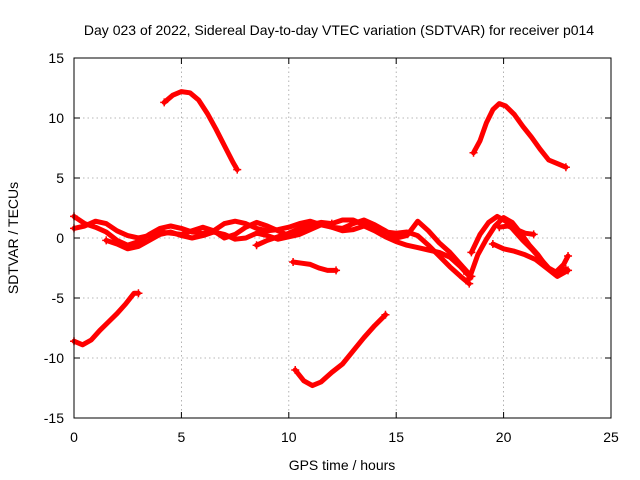 This screenshot has height=480, width=640. What do you see at coordinates (200, 131) in the screenshot?
I see `series-arc-a` at bounding box center [200, 131].